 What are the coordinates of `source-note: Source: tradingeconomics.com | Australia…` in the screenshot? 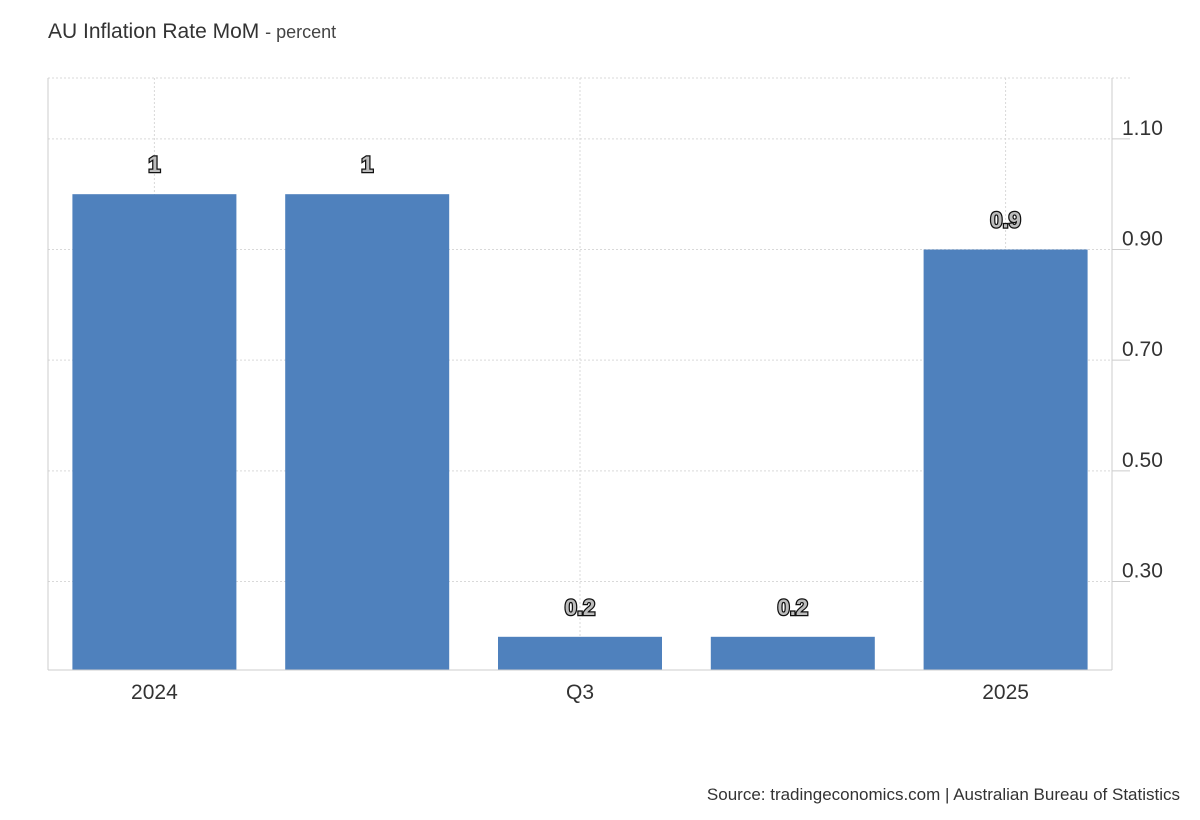 It's located at (943, 794).